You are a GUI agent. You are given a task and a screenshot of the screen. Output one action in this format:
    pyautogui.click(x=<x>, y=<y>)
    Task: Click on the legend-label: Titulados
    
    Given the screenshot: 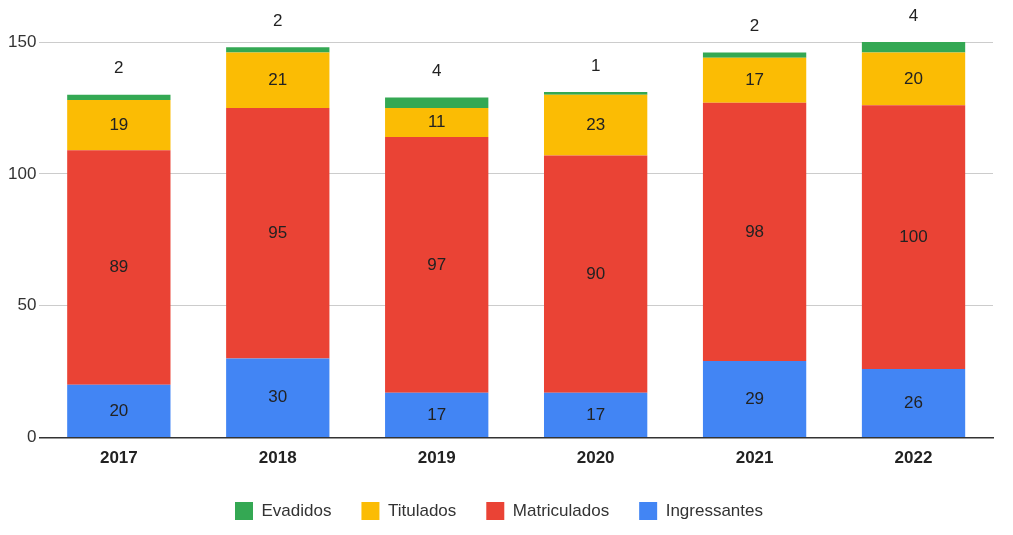 What is the action you would take?
    pyautogui.click(x=422, y=510)
    